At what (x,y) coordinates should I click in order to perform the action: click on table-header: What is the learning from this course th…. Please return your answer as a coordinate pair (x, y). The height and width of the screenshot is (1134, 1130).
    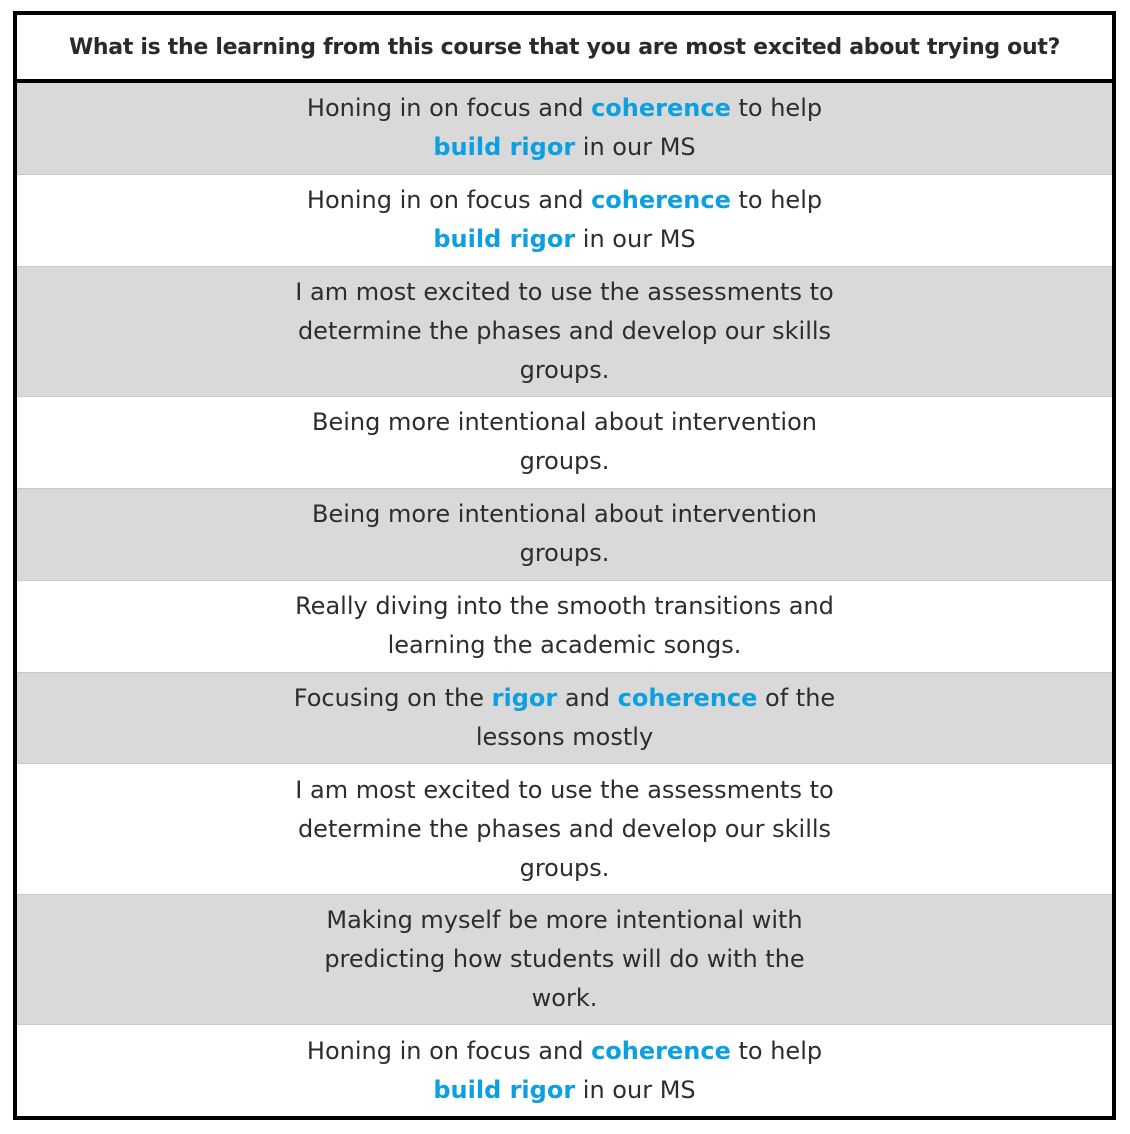
    Looking at the image, I should click on (564, 49).